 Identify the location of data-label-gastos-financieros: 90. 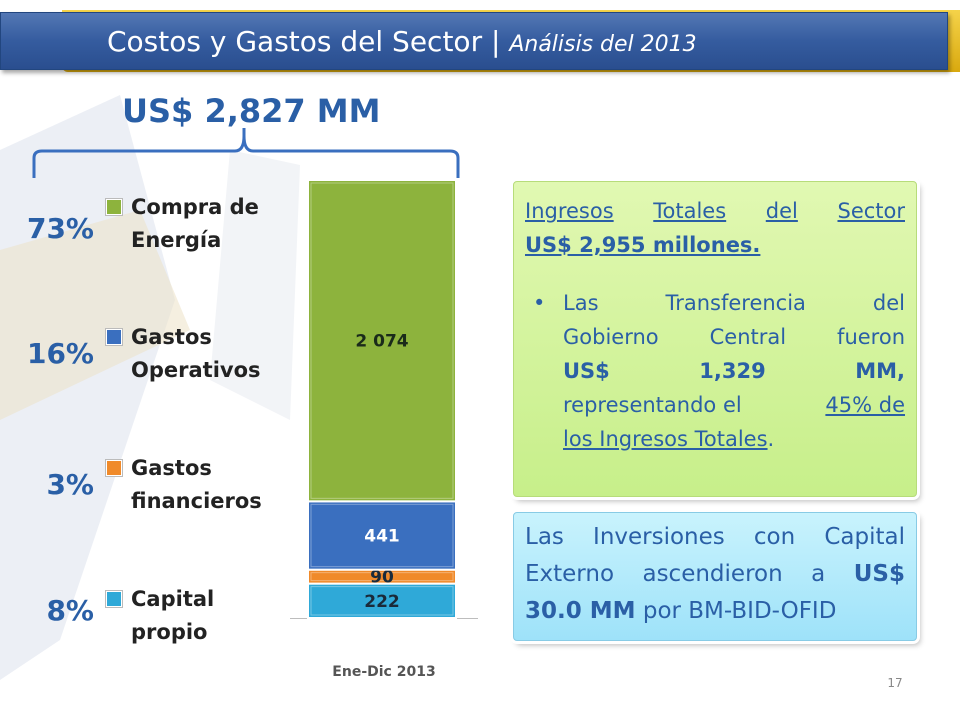
(382, 578).